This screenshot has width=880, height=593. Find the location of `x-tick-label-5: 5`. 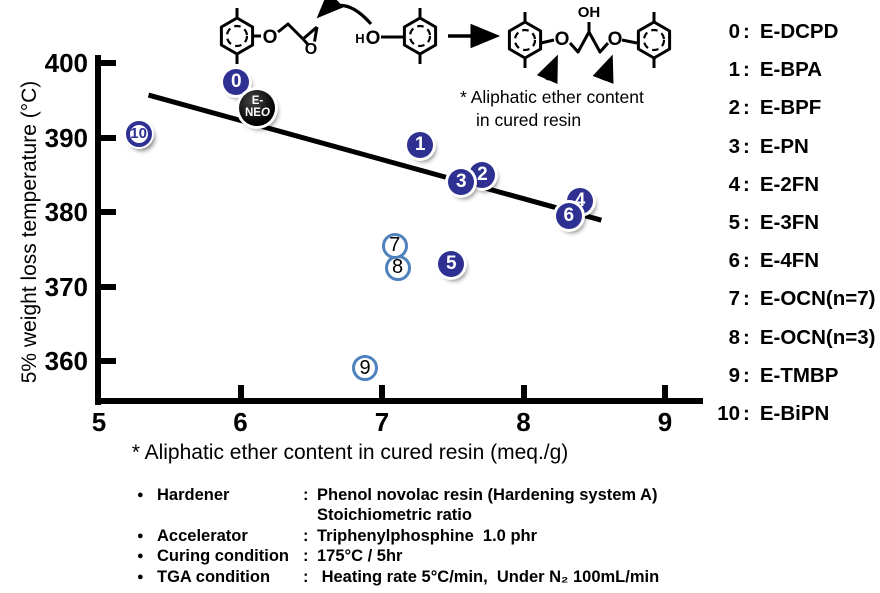

x-tick-label-5: 5 is located at coordinates (99, 422).